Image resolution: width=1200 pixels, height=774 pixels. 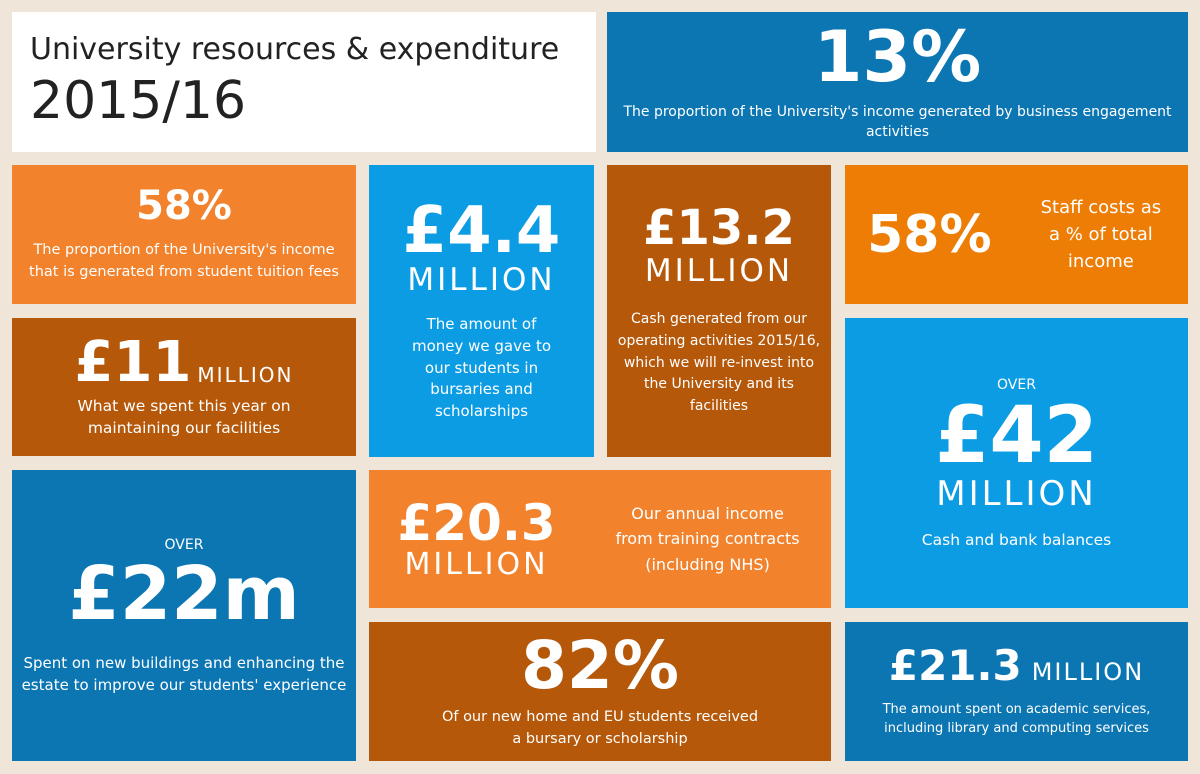 What do you see at coordinates (1016, 539) in the screenshot?
I see `cash-bank-text: Cash and bank balances` at bounding box center [1016, 539].